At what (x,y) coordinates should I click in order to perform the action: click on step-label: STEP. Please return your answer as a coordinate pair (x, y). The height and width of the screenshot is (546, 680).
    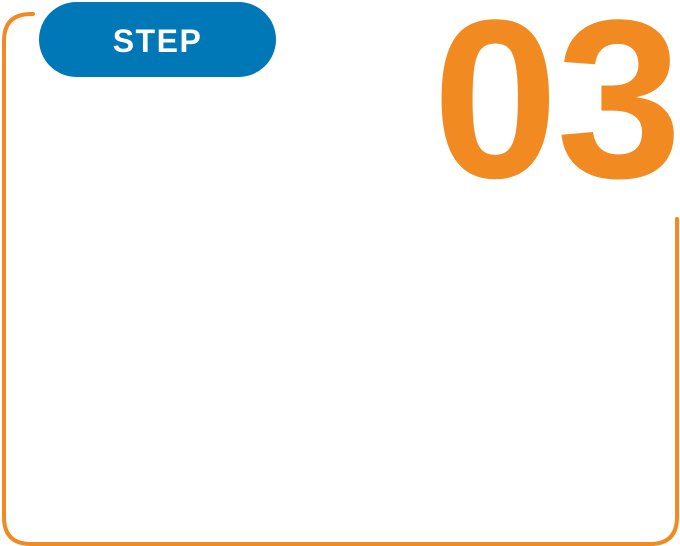
    Looking at the image, I should click on (157, 40).